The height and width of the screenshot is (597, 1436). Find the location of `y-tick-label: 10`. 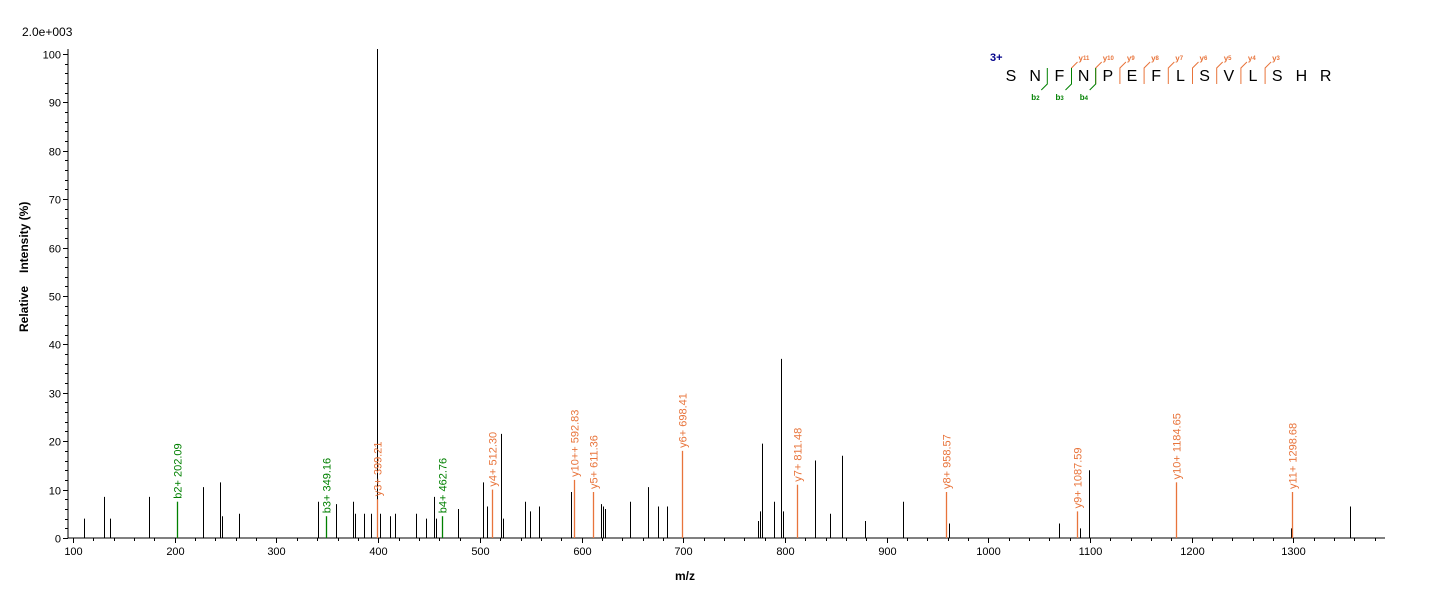

y-tick-label: 10 is located at coordinates (55, 492).